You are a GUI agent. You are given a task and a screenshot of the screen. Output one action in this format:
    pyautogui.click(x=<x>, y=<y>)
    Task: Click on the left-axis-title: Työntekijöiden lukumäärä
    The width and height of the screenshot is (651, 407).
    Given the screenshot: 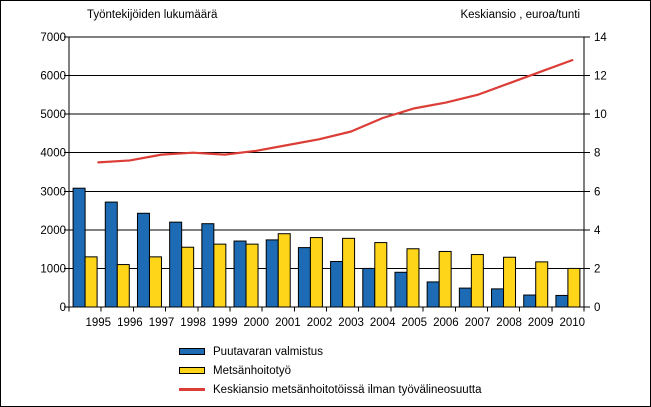 What is the action you would take?
    pyautogui.click(x=152, y=15)
    